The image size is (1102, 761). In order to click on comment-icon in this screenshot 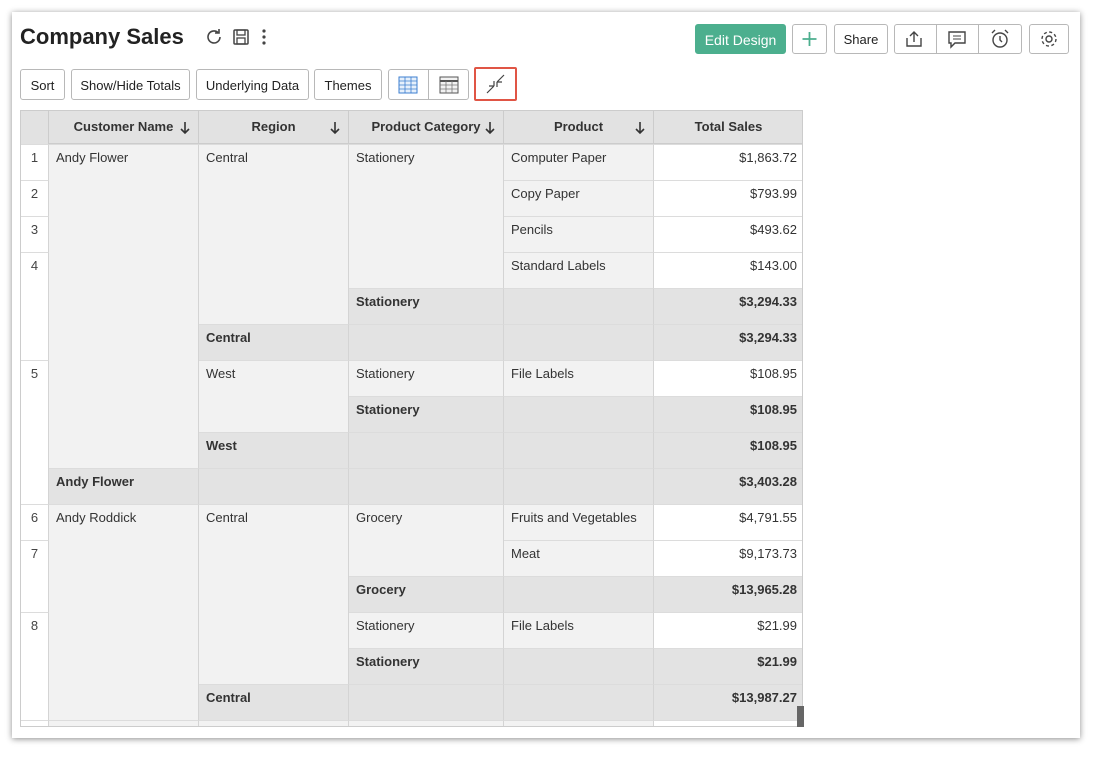, I will do `click(957, 39)`.